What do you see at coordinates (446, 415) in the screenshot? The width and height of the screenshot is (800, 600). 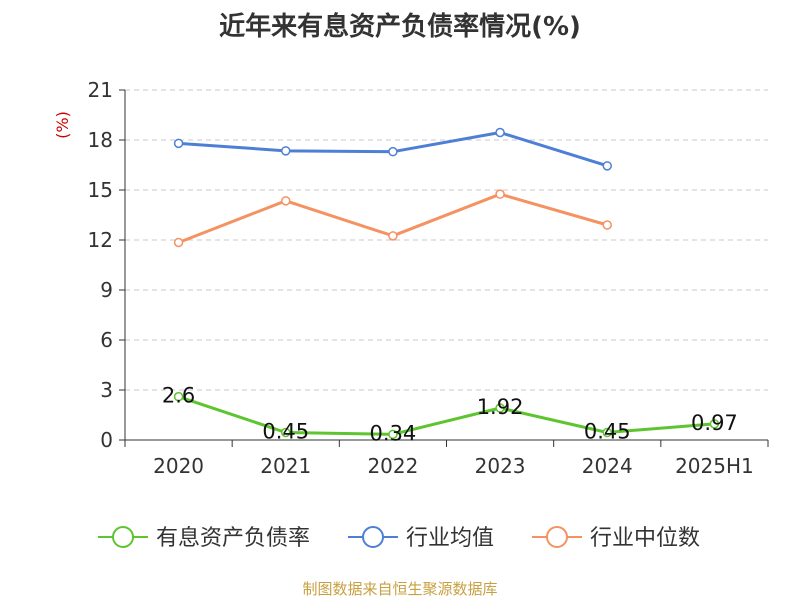 I see `series-line` at bounding box center [446, 415].